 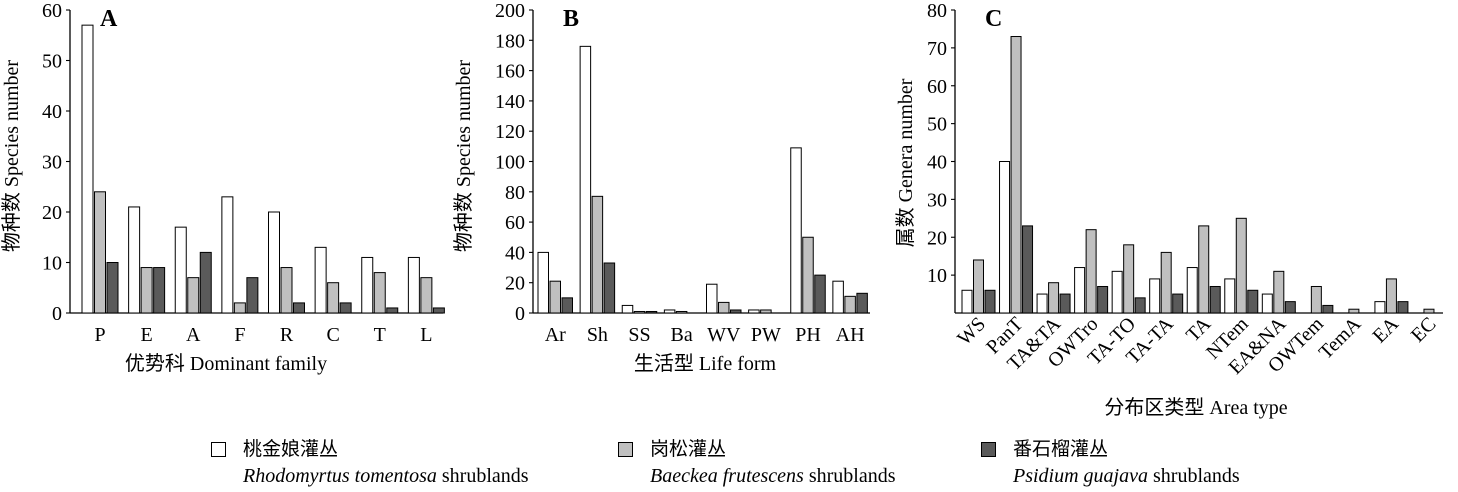 What do you see at coordinates (1424, 330) in the screenshot?
I see `x-tick-label: EC` at bounding box center [1424, 330].